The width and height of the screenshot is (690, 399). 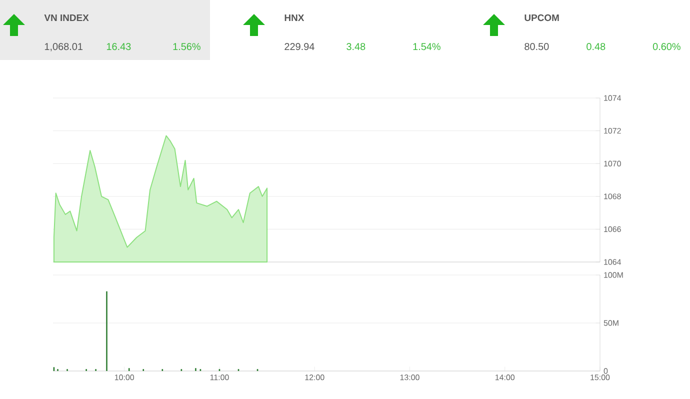 What do you see at coordinates (63, 47) in the screenshot?
I see `text: 1,068.01` at bounding box center [63, 47].